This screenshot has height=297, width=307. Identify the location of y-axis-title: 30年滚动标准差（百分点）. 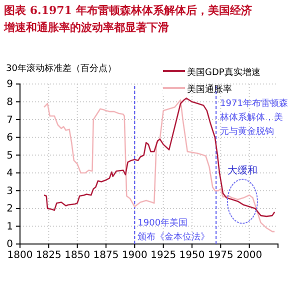
(61, 68).